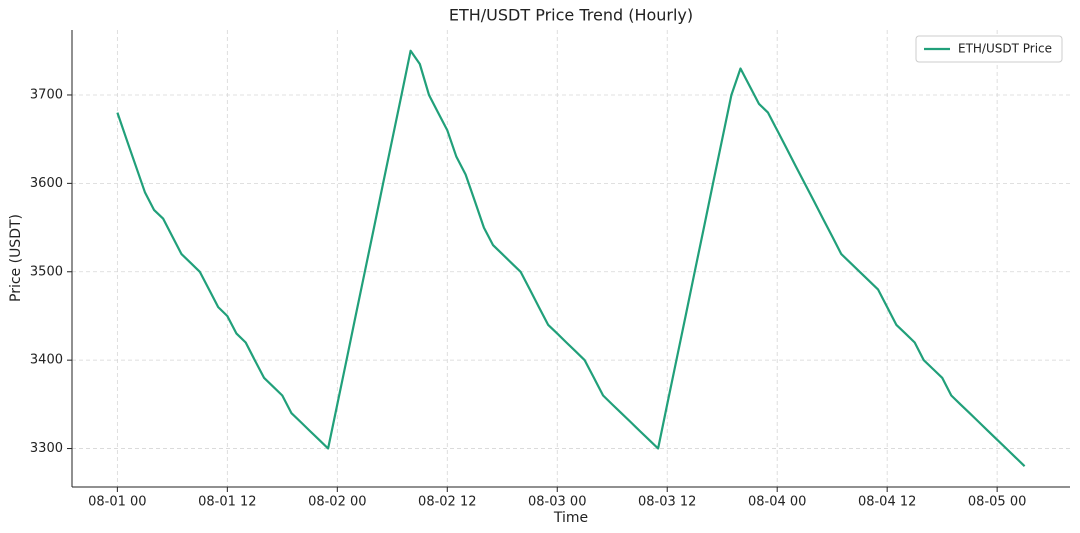 Image resolution: width=1080 pixels, height=533 pixels. Describe the element at coordinates (46, 183) in the screenshot. I see `y-tick-label: 3600` at that location.